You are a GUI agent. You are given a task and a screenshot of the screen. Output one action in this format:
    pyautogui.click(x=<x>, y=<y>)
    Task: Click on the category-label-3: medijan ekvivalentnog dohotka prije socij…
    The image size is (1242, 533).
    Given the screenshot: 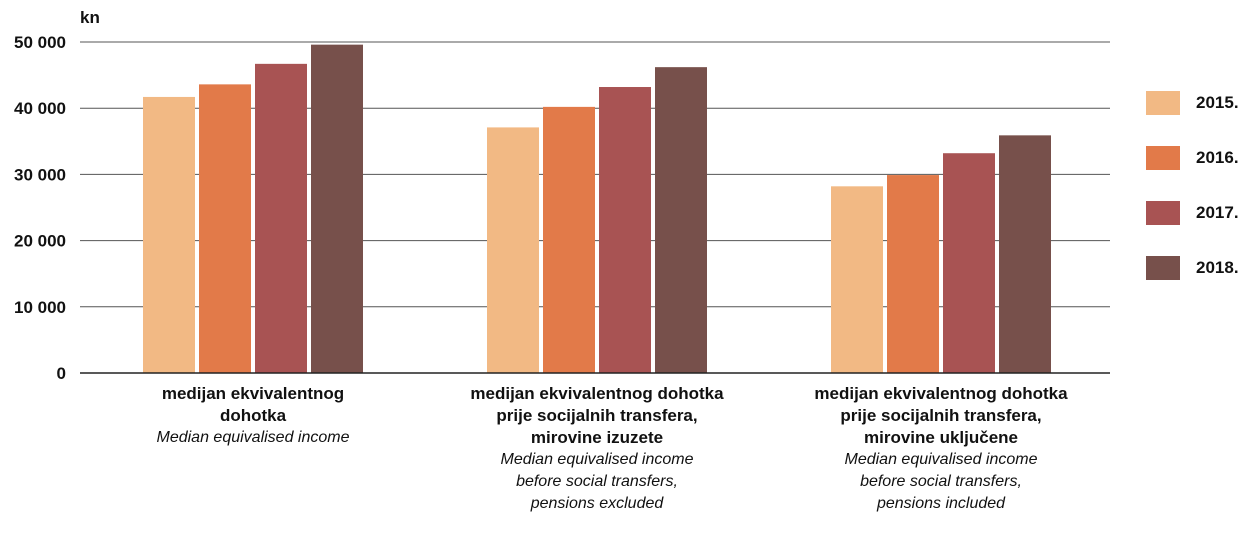 What is the action you would take?
    pyautogui.click(x=941, y=449)
    